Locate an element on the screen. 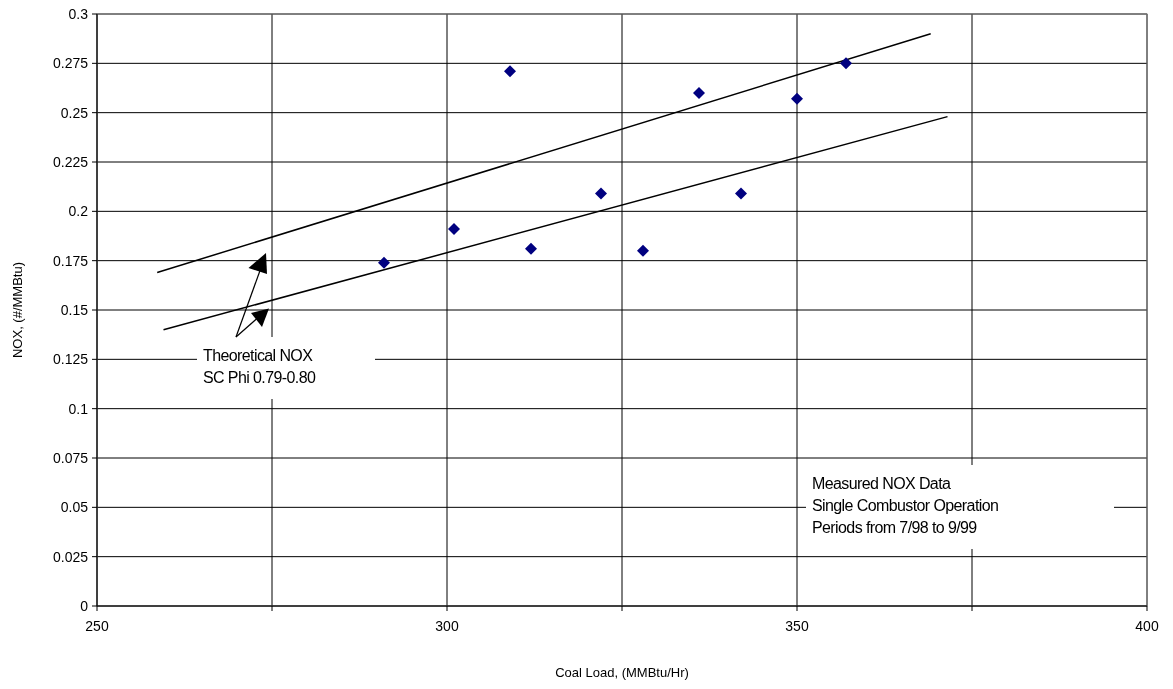 The height and width of the screenshot is (689, 1173). y-axis-title: NOX, (#/MMBtu) is located at coordinates (17, 310).